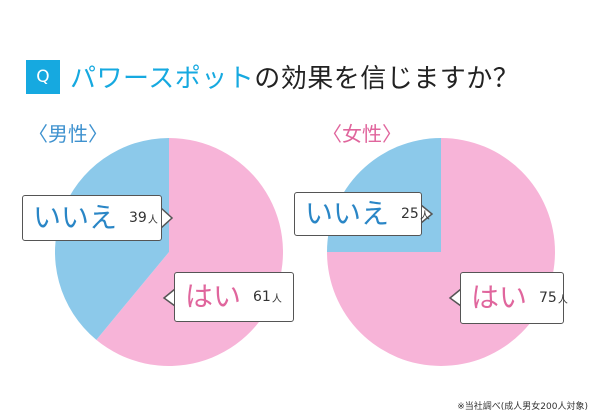  What do you see at coordinates (347, 213) in the screenshot?
I see `female-no-label-text: いいえ` at bounding box center [347, 213].